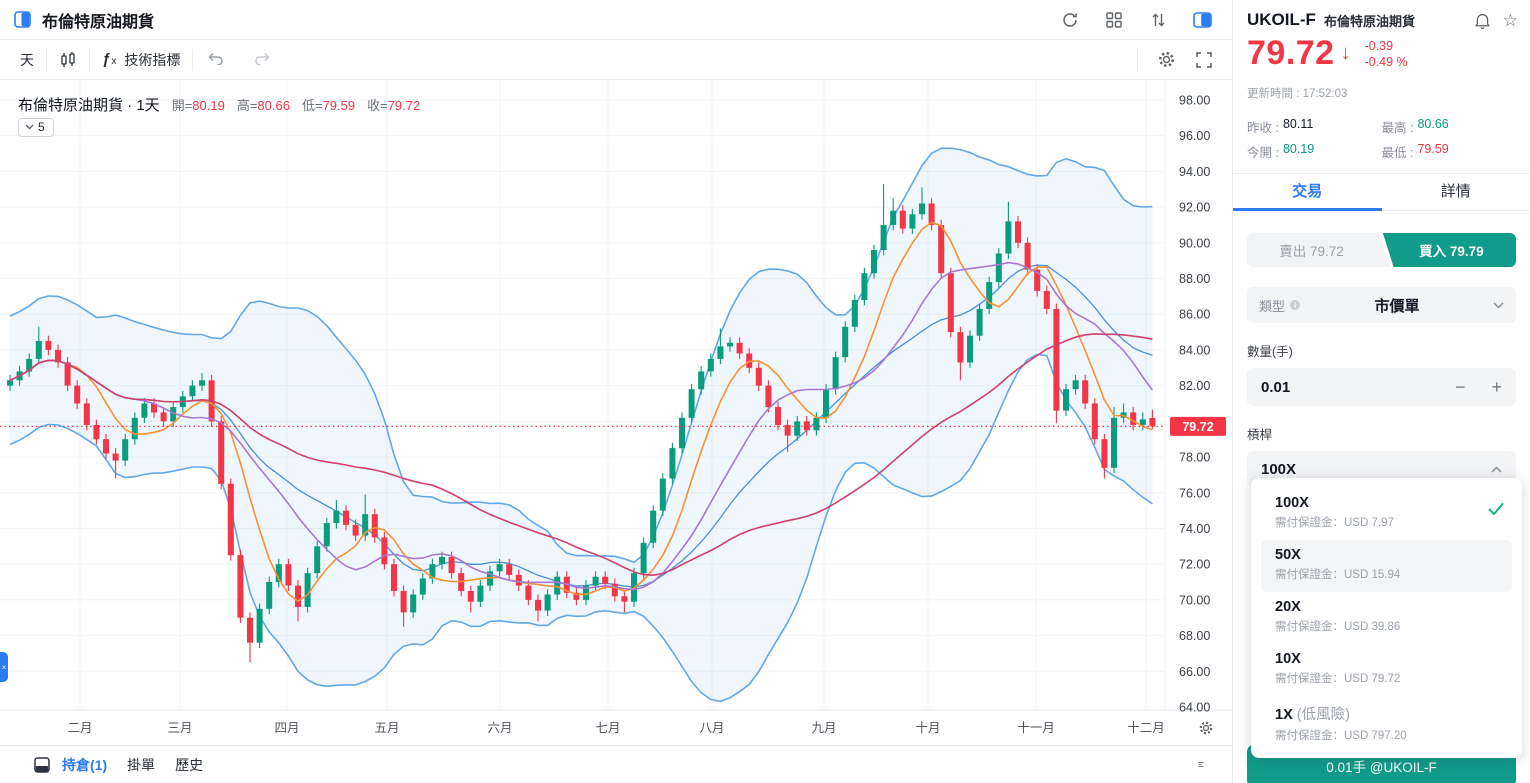 This screenshot has width=1530, height=783. I want to click on tab-positions: 持倉(1), so click(85, 764).